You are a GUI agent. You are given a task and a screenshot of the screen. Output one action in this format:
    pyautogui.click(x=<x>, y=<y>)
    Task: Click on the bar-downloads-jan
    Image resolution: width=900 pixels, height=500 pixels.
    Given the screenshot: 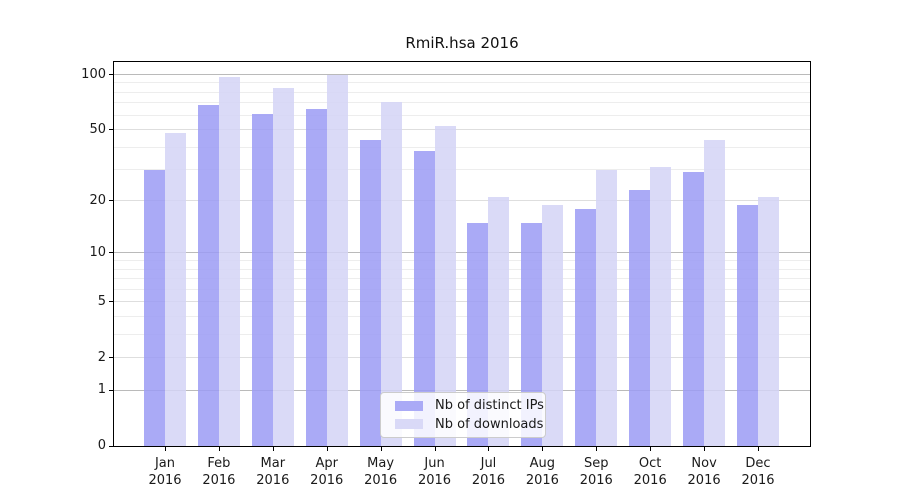 What is the action you would take?
    pyautogui.click(x=175, y=289)
    